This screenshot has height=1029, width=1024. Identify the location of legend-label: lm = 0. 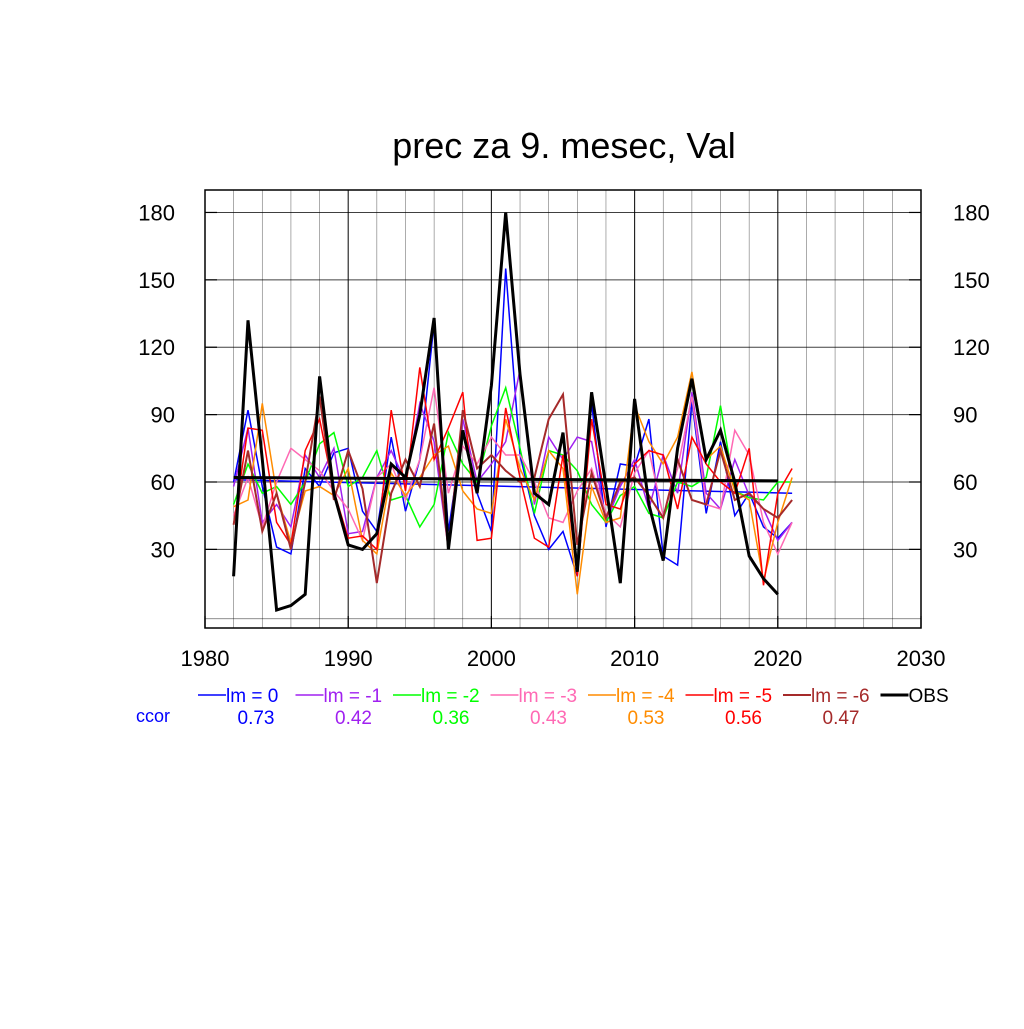
(252, 696).